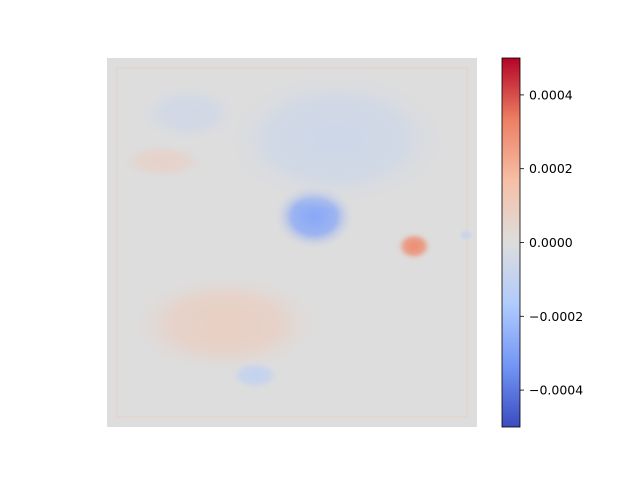 The image size is (640, 480). What do you see at coordinates (556, 390) in the screenshot?
I see `colorbar-tick-label: −0.0004` at bounding box center [556, 390].